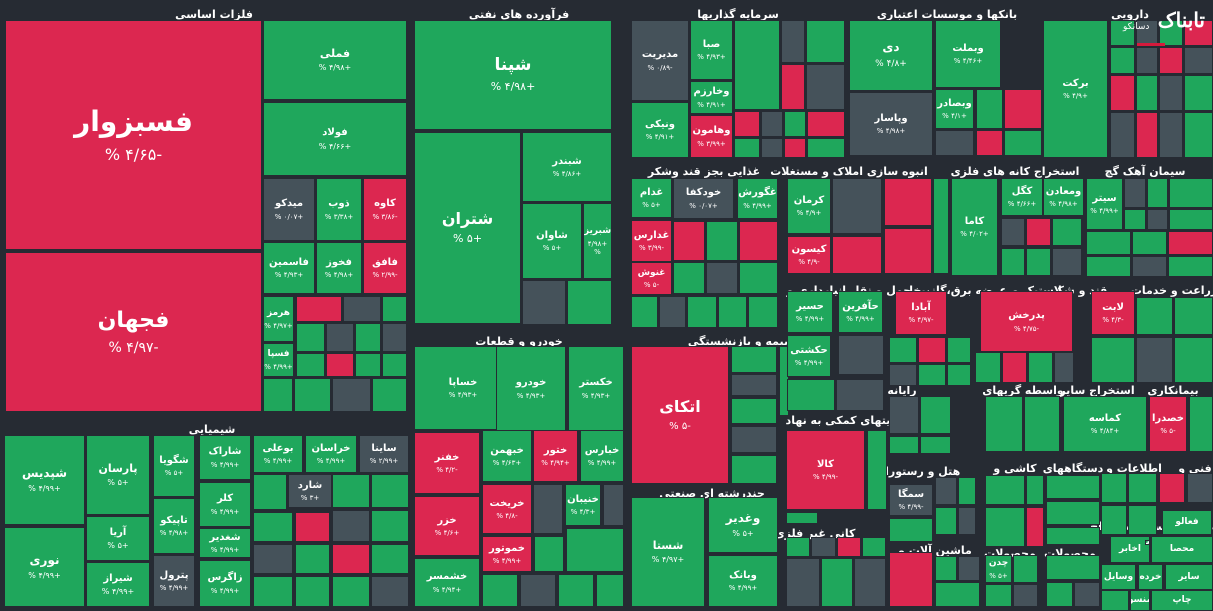 The height and width of the screenshot is (611, 1213). I want to click on stock-tile: خرده, so click(1150, 577).